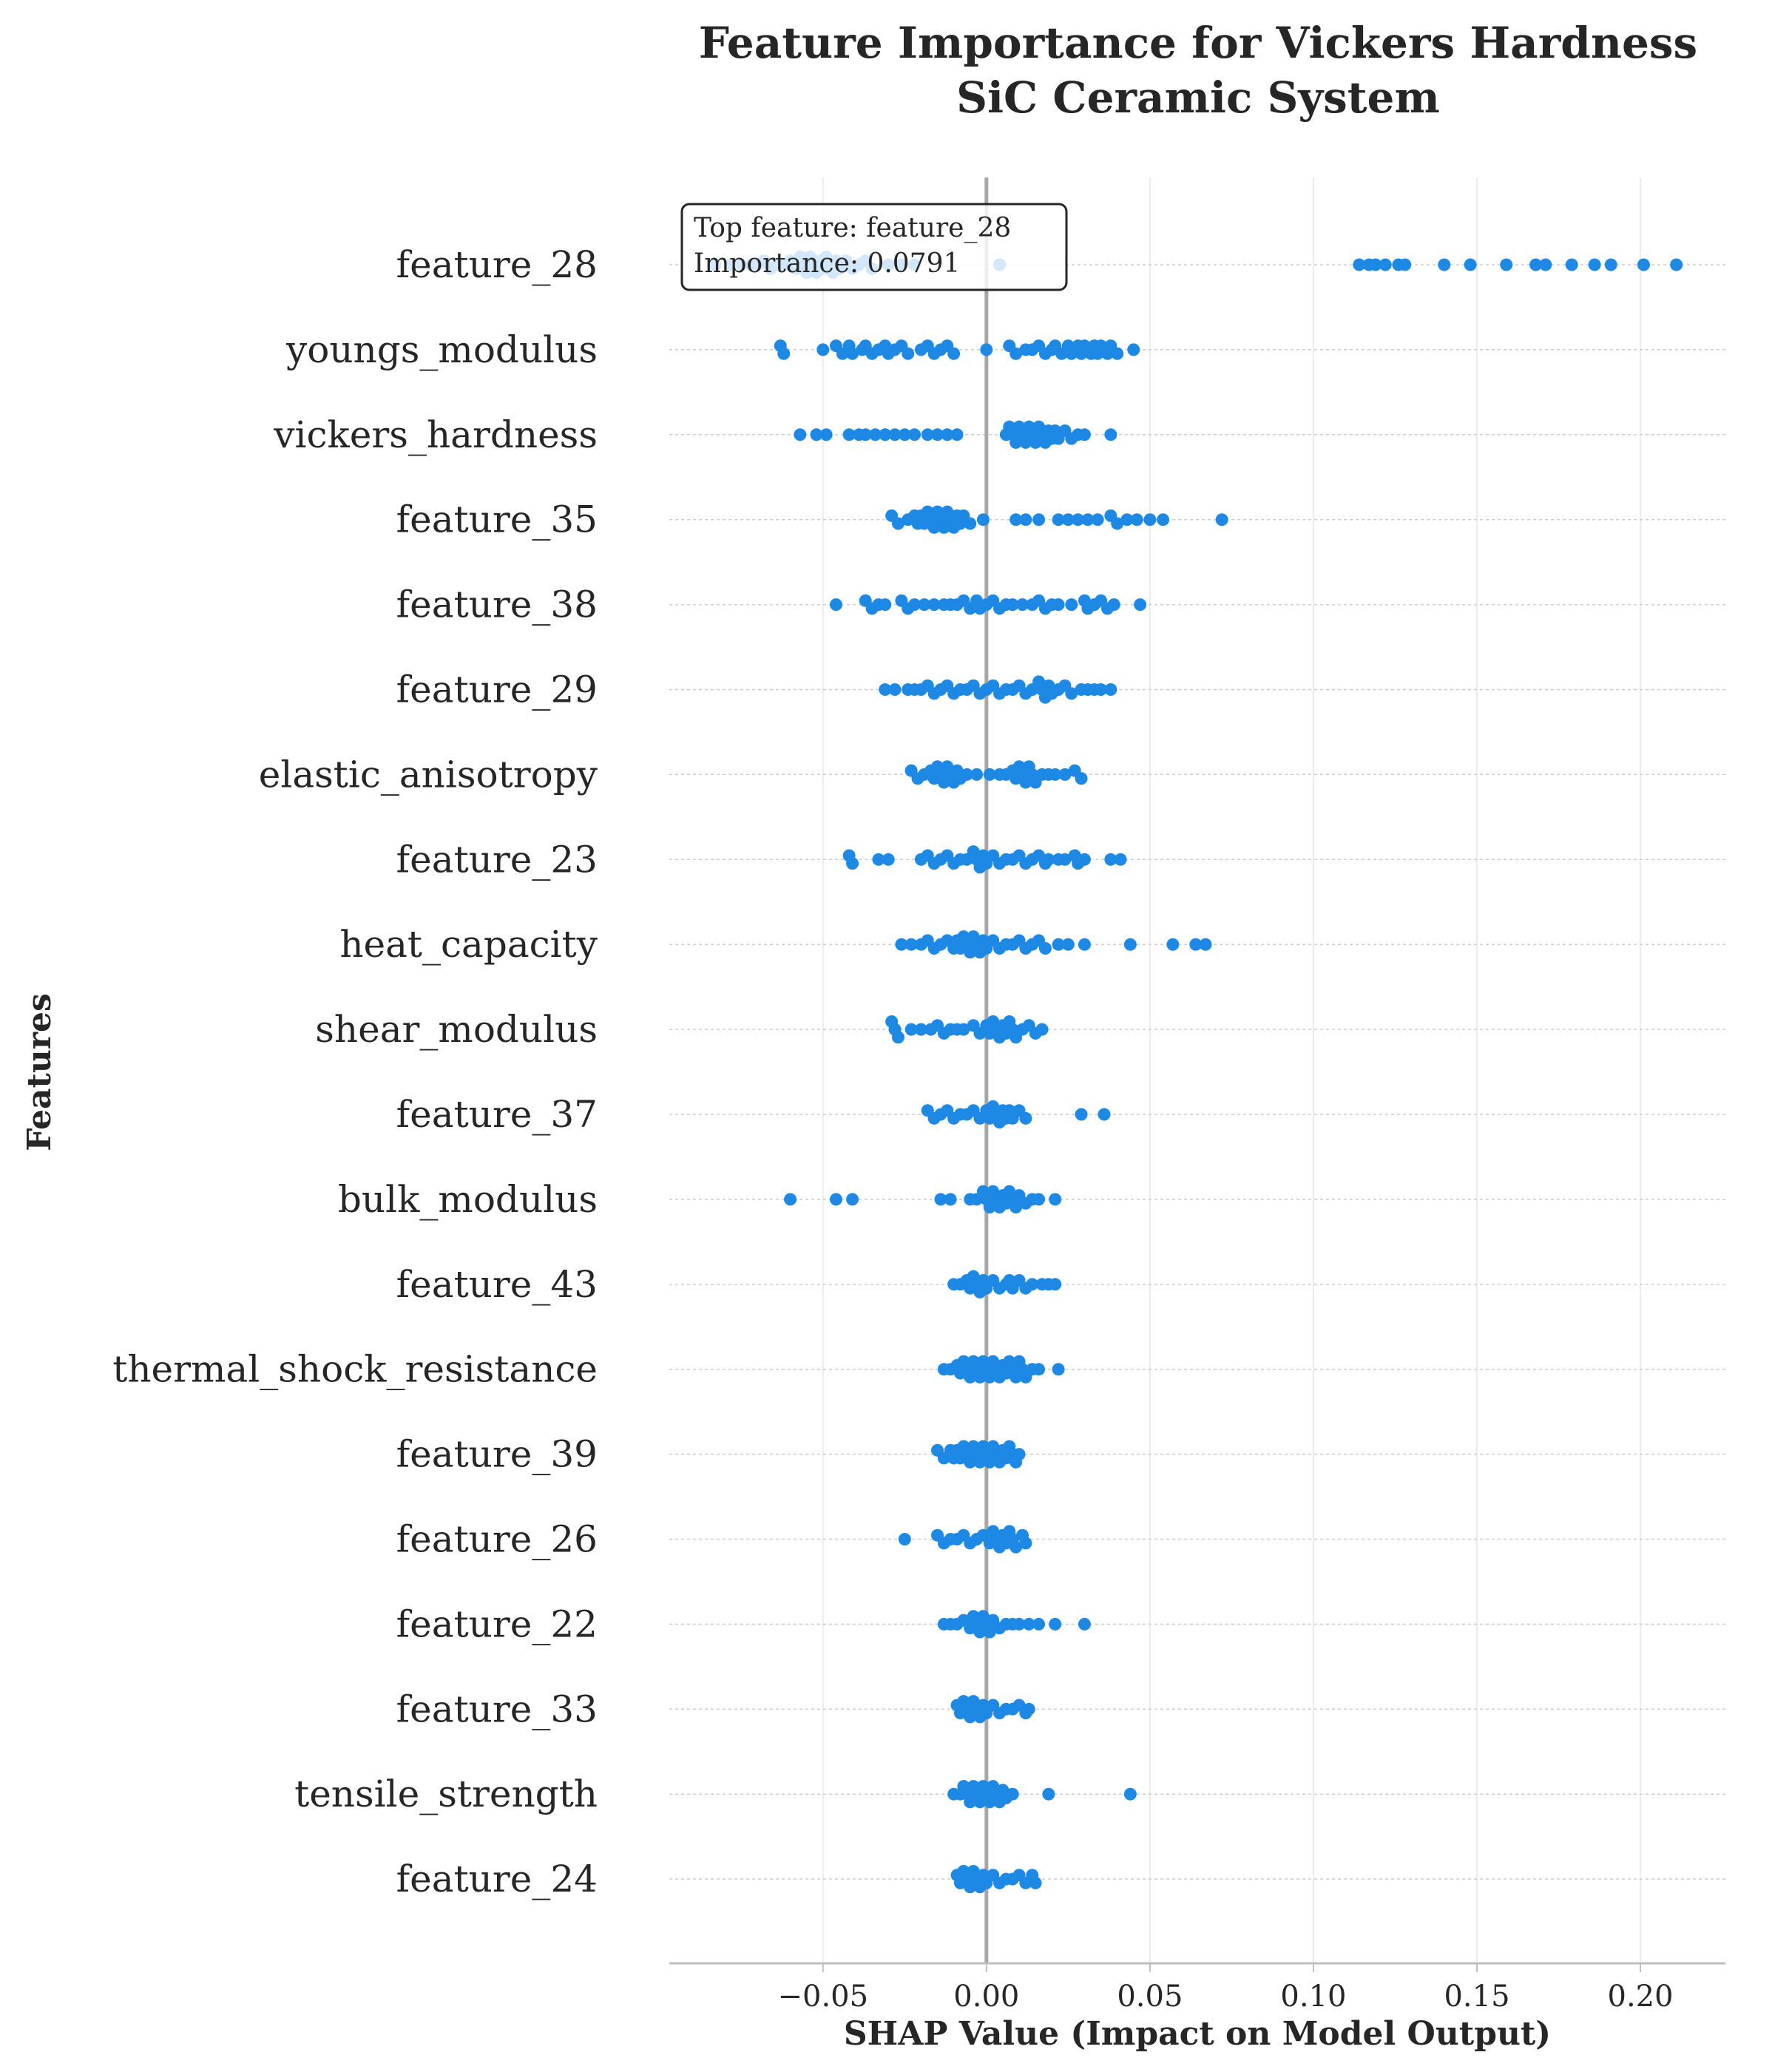  Describe the element at coordinates (497, 1454) in the screenshot. I see `feature-label: feature_39` at that location.